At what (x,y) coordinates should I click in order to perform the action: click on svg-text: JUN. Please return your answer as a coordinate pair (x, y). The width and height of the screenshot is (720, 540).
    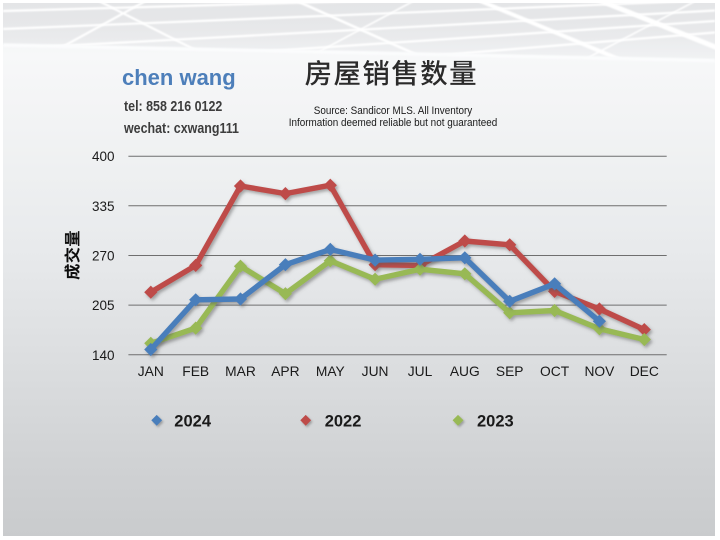
    Looking at the image, I should click on (375, 371).